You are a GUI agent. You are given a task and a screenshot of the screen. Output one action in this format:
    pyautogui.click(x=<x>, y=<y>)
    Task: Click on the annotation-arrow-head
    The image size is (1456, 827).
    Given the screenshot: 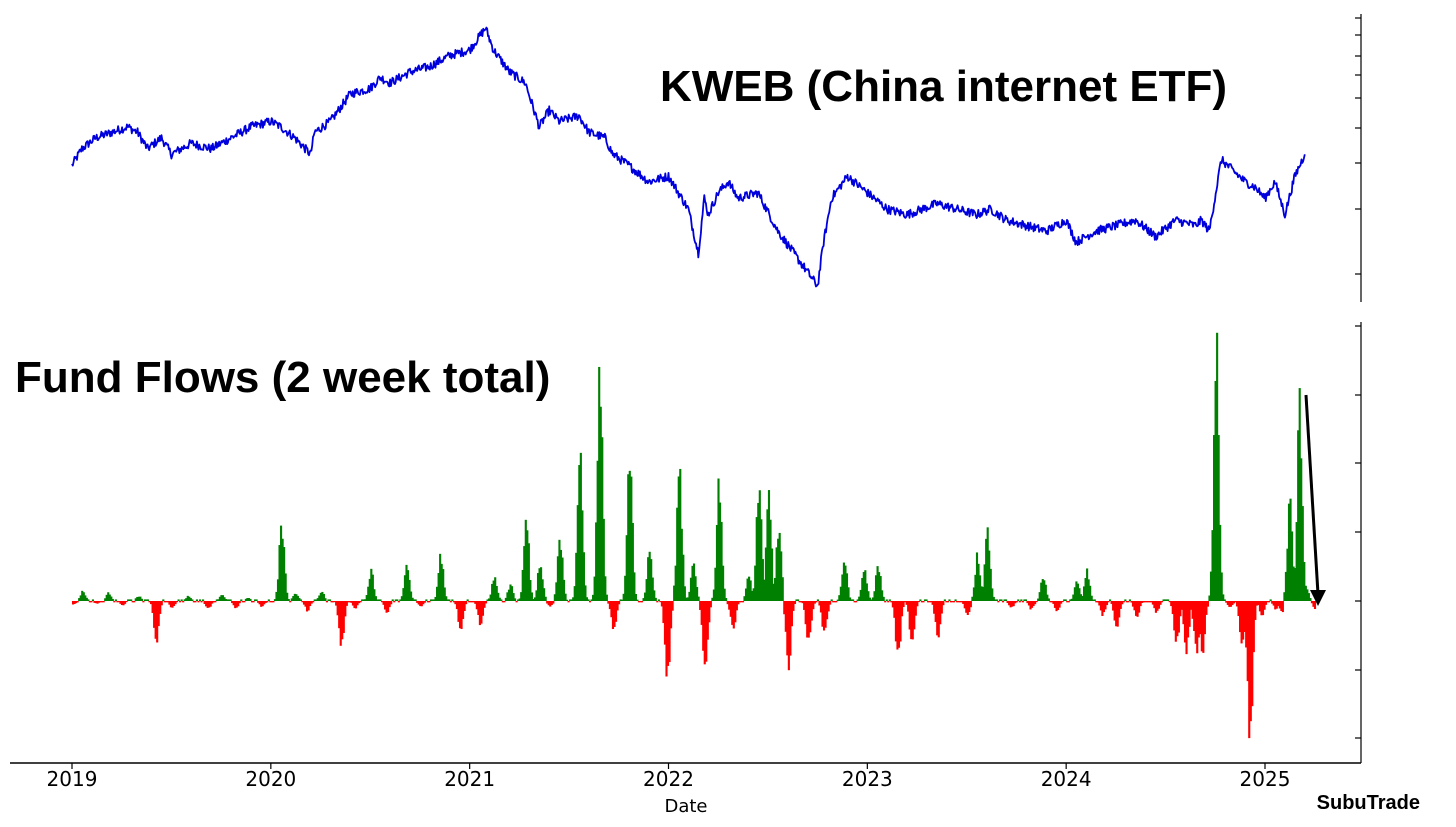 What is the action you would take?
    pyautogui.click(x=1318, y=598)
    